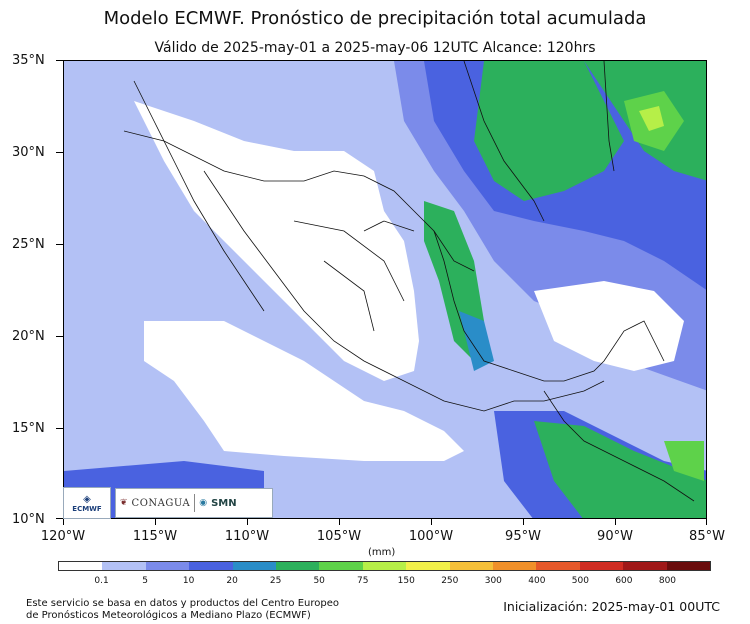 This screenshot has width=750, height=624. What do you see at coordinates (28, 244) in the screenshot?
I see `lat-label-25: 25°N` at bounding box center [28, 244].